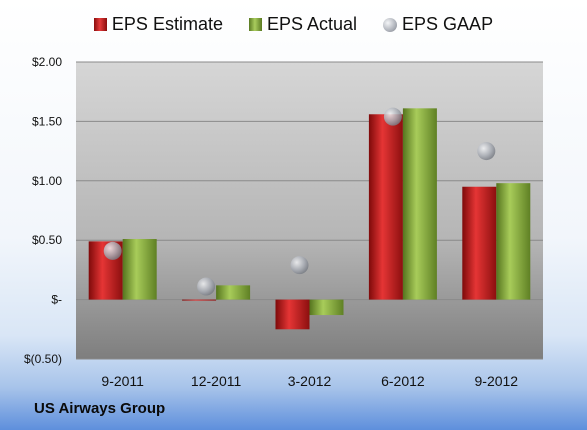  I want to click on legend-label-gaap: EPS GAAP, so click(448, 24).